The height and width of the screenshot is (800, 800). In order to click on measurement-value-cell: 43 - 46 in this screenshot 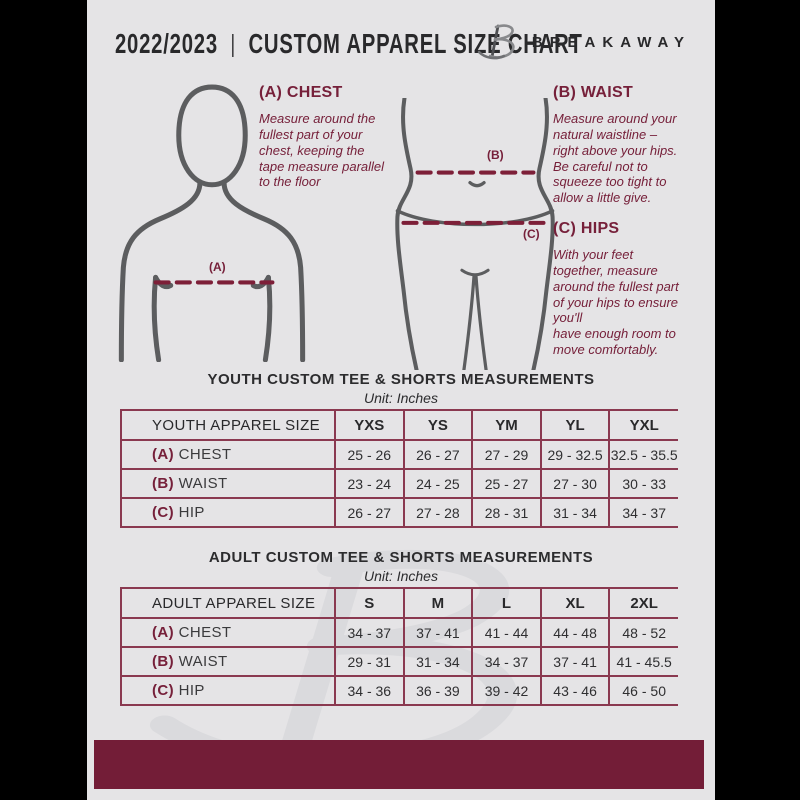, I will do `click(575, 690)`.